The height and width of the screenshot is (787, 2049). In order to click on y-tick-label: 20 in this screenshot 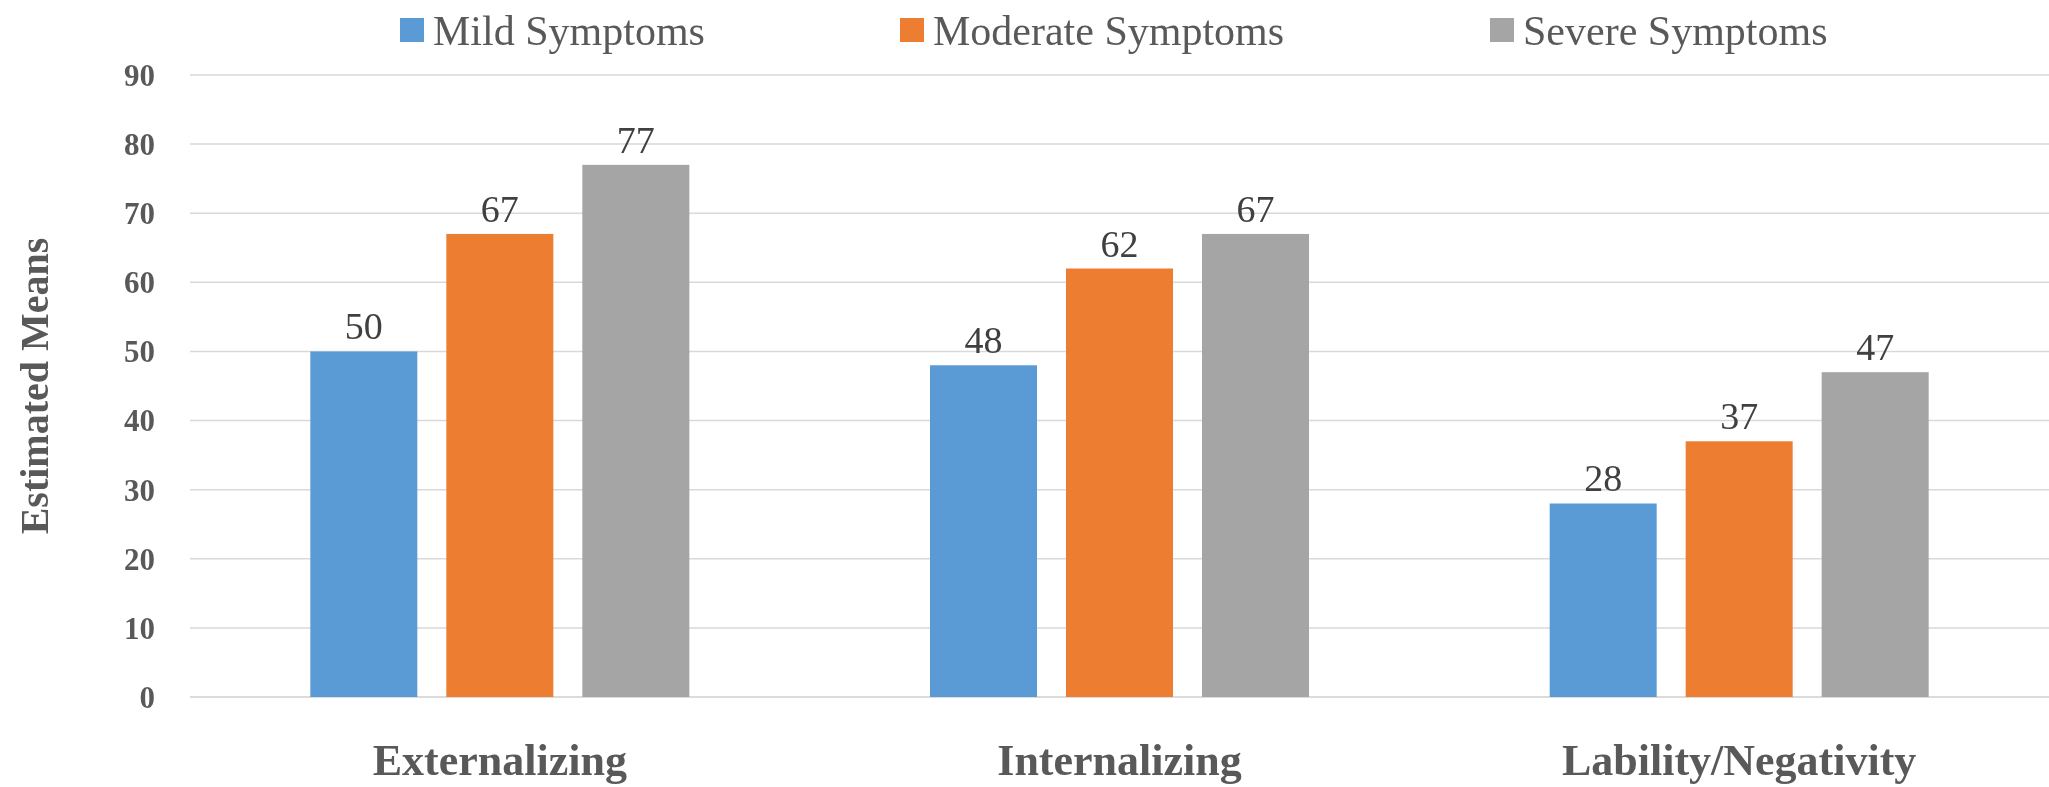, I will do `click(139, 559)`.